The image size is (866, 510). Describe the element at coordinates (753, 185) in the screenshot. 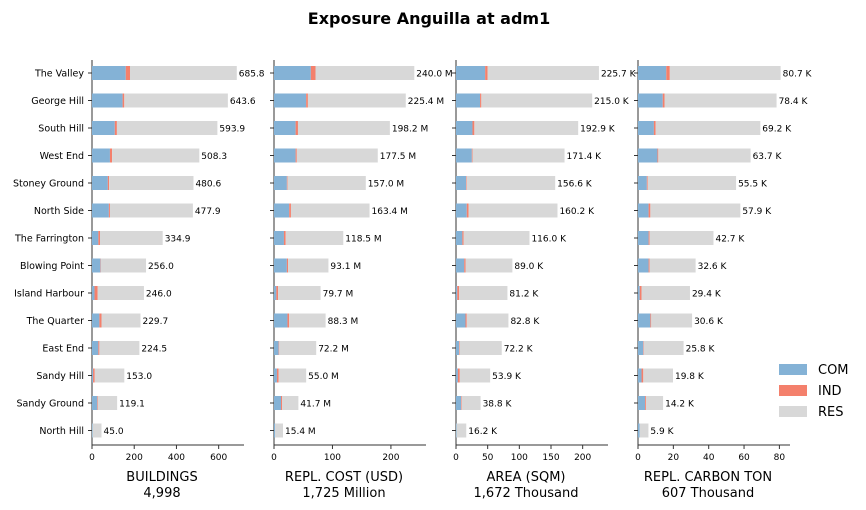

I see `bar-value-label: 55.5 K` at that location.